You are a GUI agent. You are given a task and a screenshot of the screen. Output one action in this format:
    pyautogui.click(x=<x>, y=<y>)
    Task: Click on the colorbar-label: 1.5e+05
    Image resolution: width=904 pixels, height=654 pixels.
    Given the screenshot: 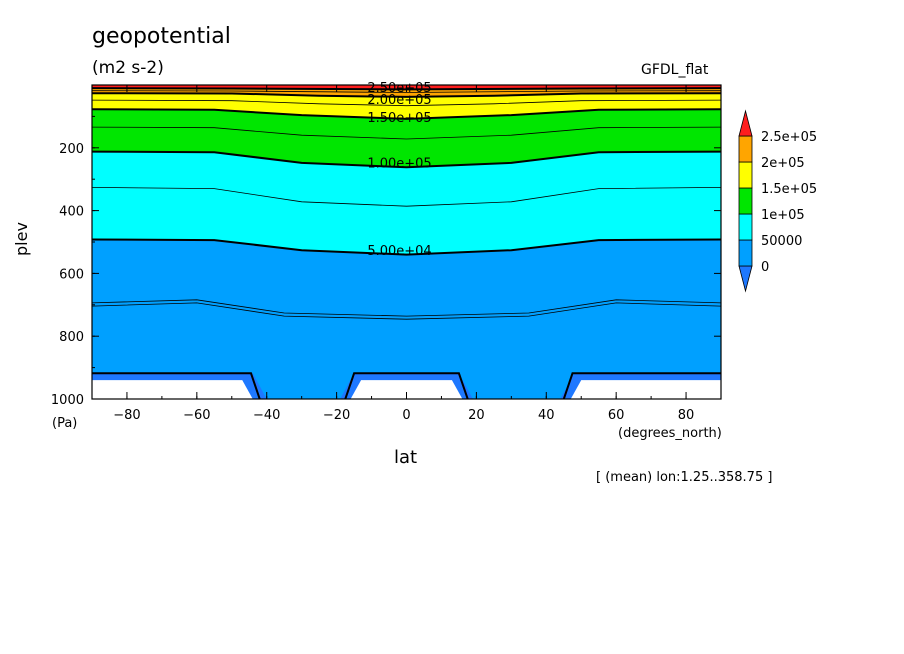 What is the action you would take?
    pyautogui.click(x=789, y=189)
    